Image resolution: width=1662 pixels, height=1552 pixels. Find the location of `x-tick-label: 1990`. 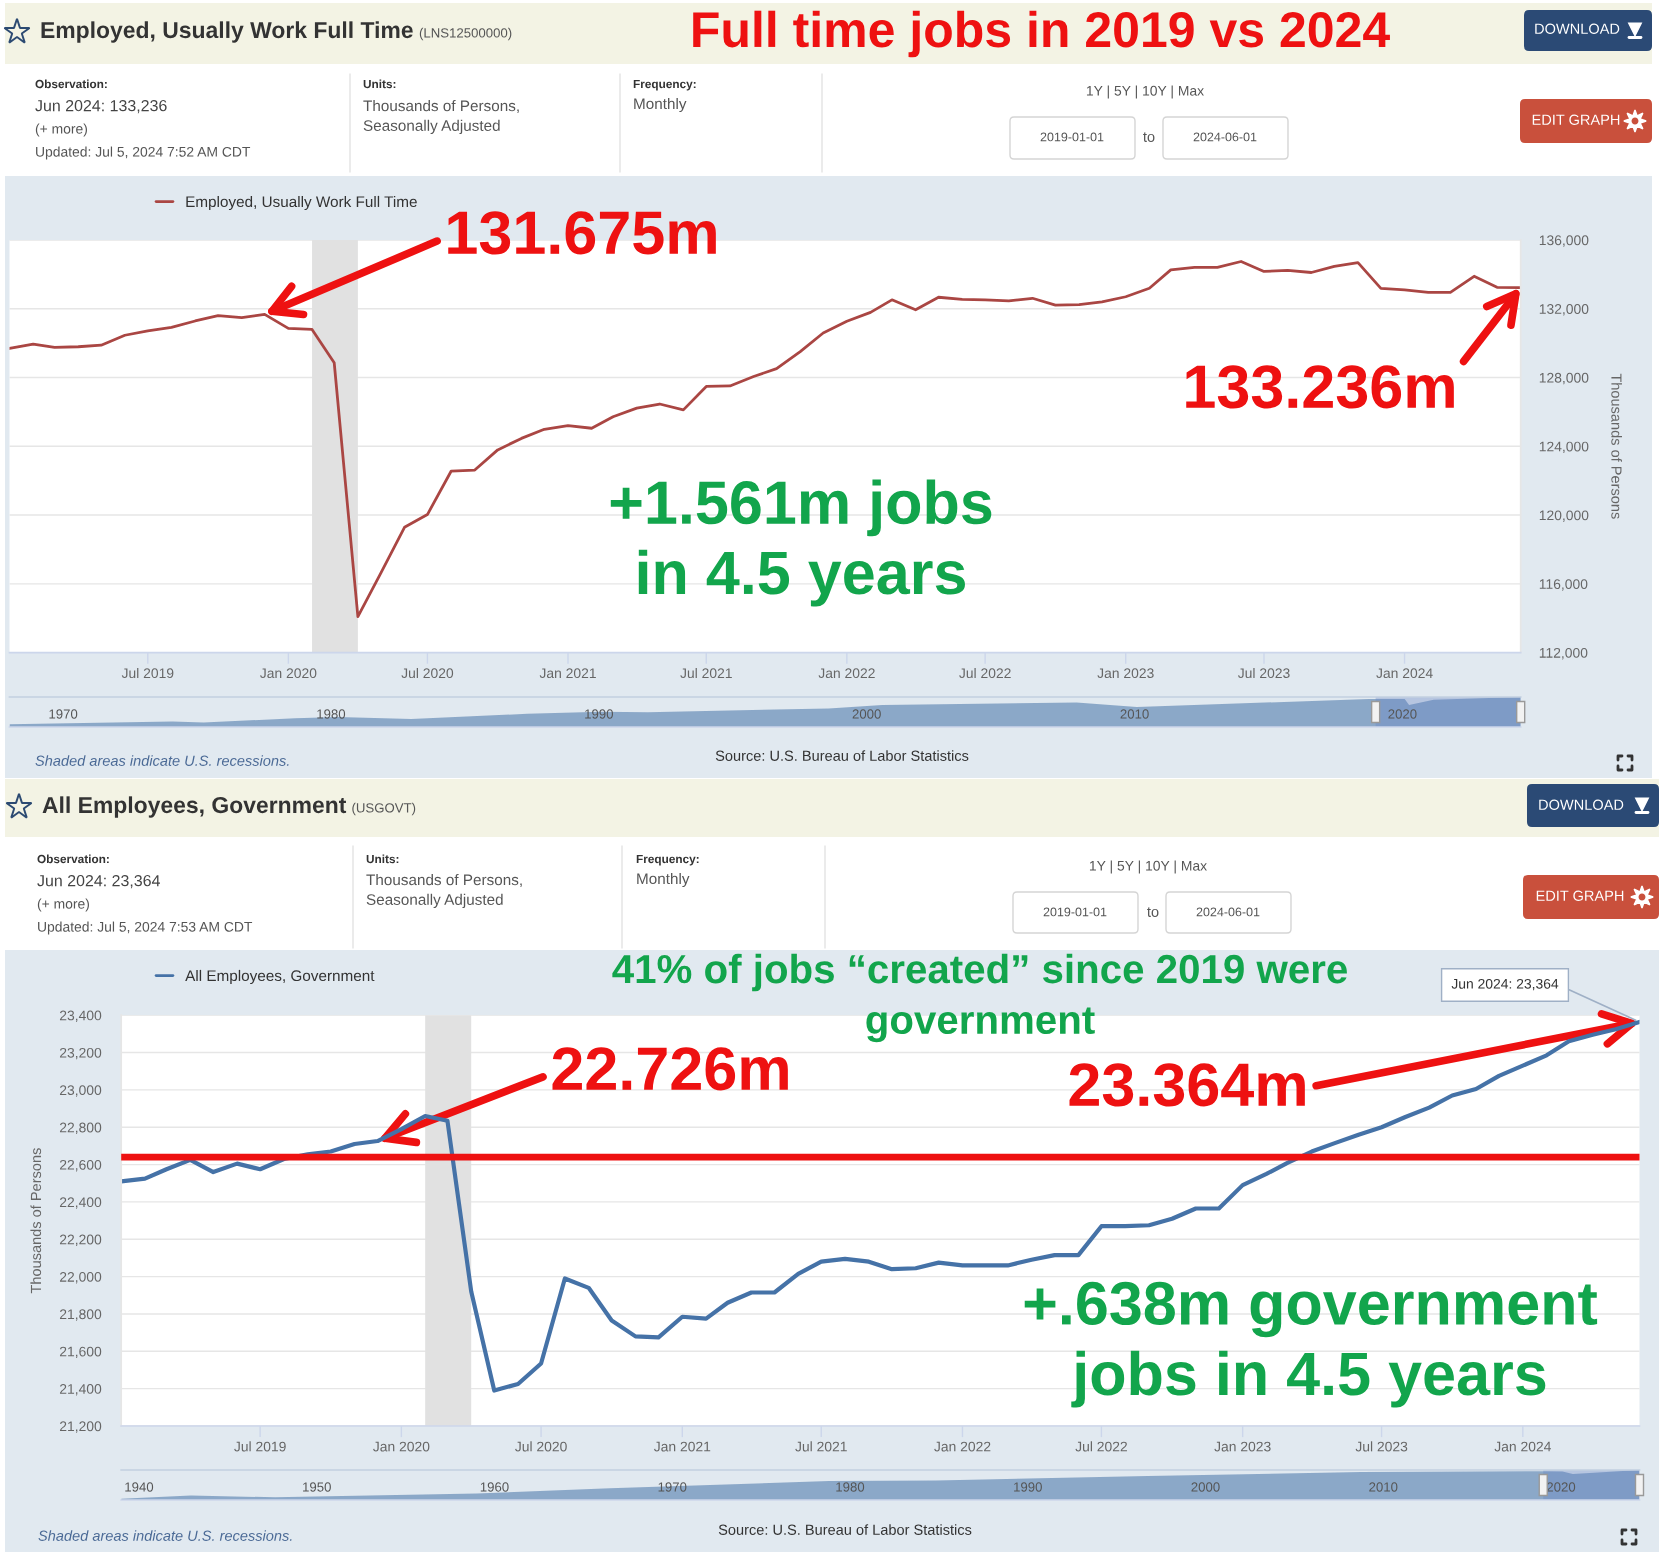

x-tick-label: 1990 is located at coordinates (599, 714).